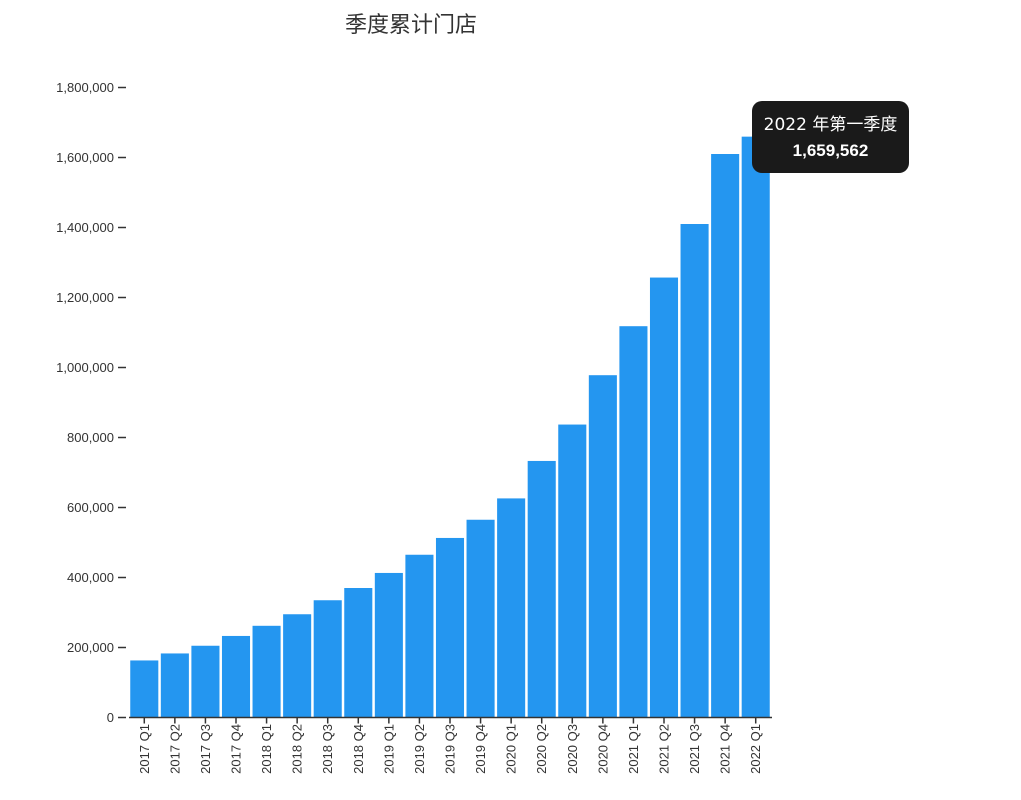 The image size is (1021, 800). I want to click on y-tick-label: 1,600,000, so click(85, 157).